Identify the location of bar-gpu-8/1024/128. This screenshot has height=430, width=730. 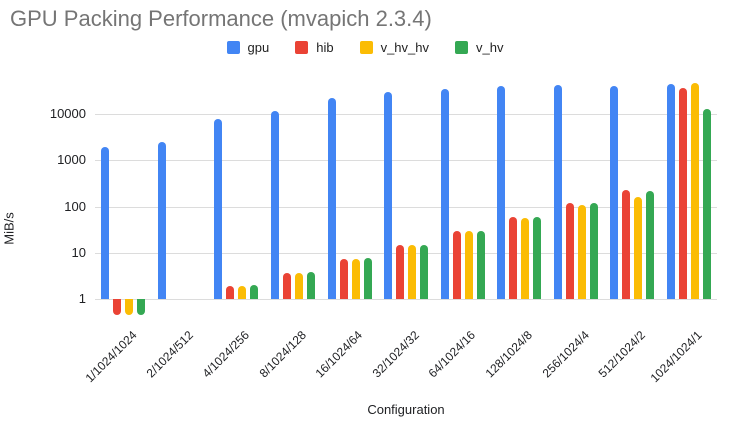
(274, 204).